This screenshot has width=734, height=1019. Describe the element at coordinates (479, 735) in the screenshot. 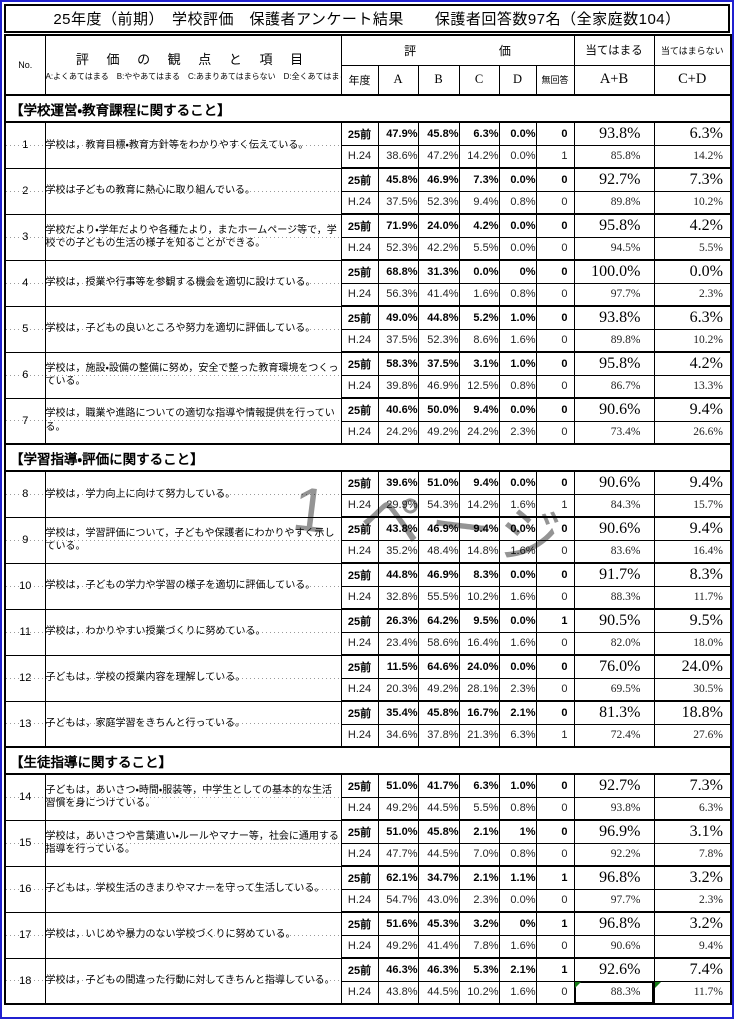

I see `value-c-cell: 21.3%` at that location.